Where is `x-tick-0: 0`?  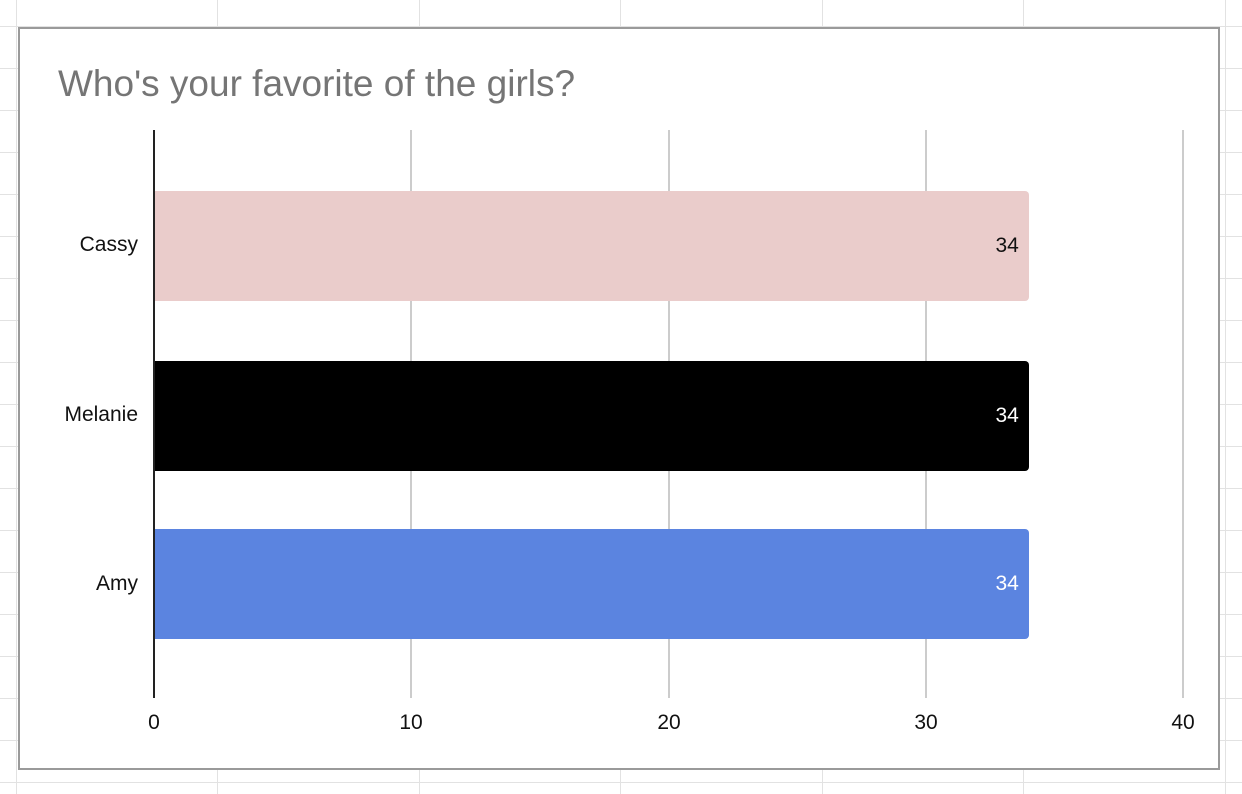
x-tick-0: 0 is located at coordinates (154, 722).